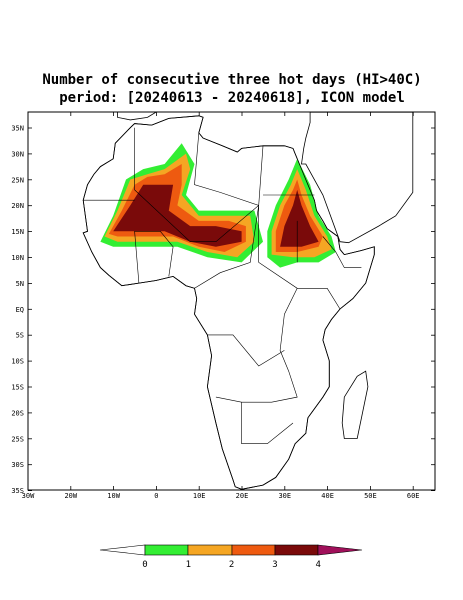 The width and height of the screenshot is (463, 600). Describe the element at coordinates (17, 413) in the screenshot. I see `lat-label: 20S` at that location.